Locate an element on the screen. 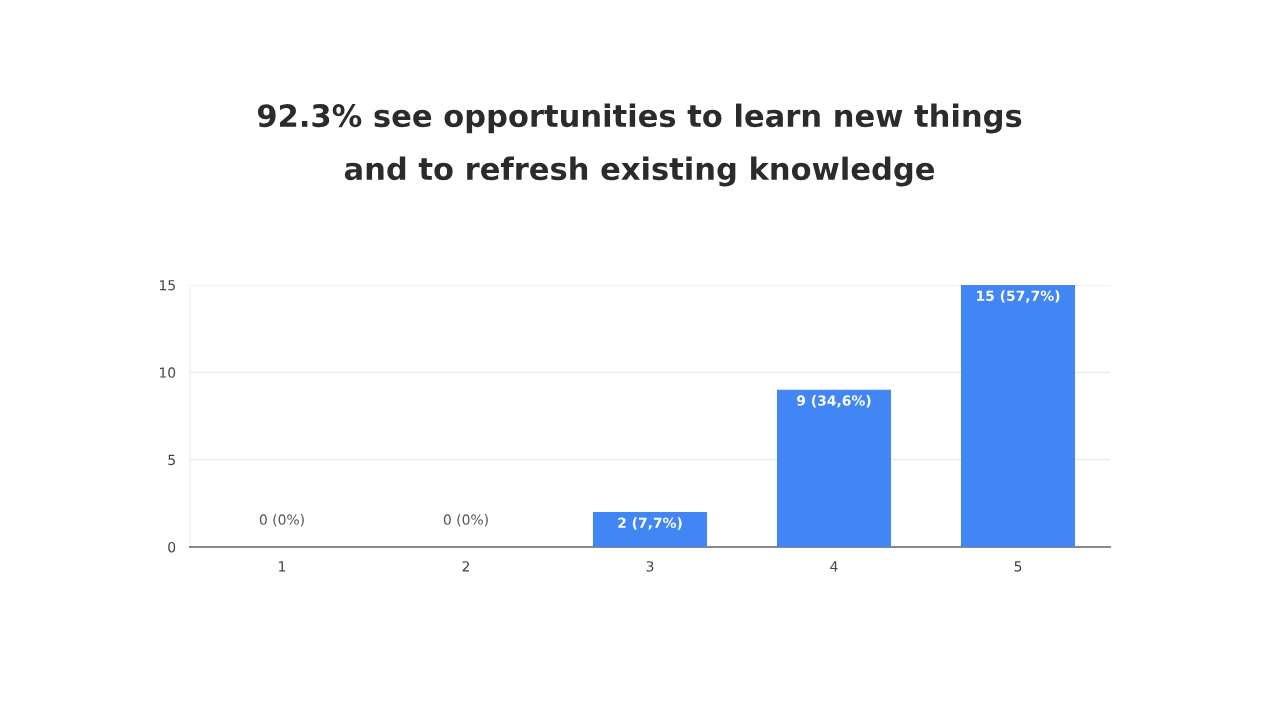 This screenshot has width=1279, height=720. chart-title: 92.3% see opportunities to learn new things and to refresh existing knowledge is located at coordinates (639, 145).